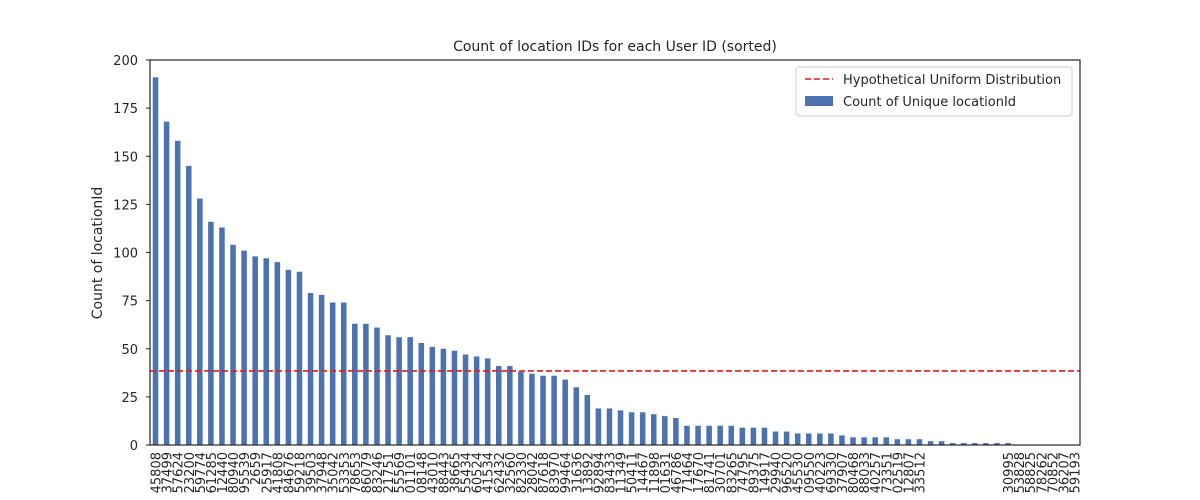  Describe the element at coordinates (300, 472) in the screenshot. I see `x-tick-label: 59218` at that location.